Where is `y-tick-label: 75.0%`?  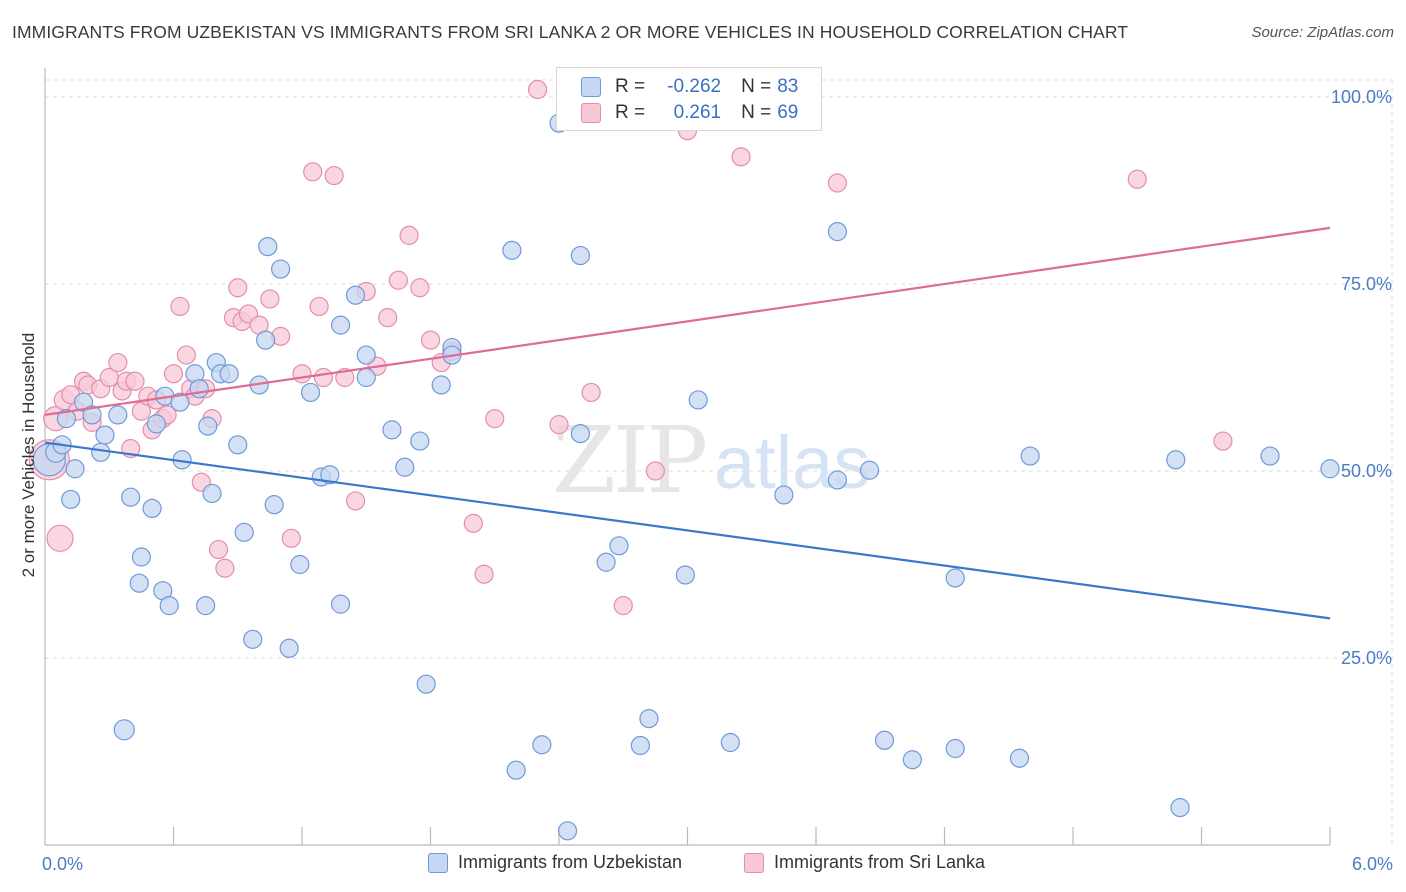 y-tick-label: 75.0% is located at coordinates (1366, 284).